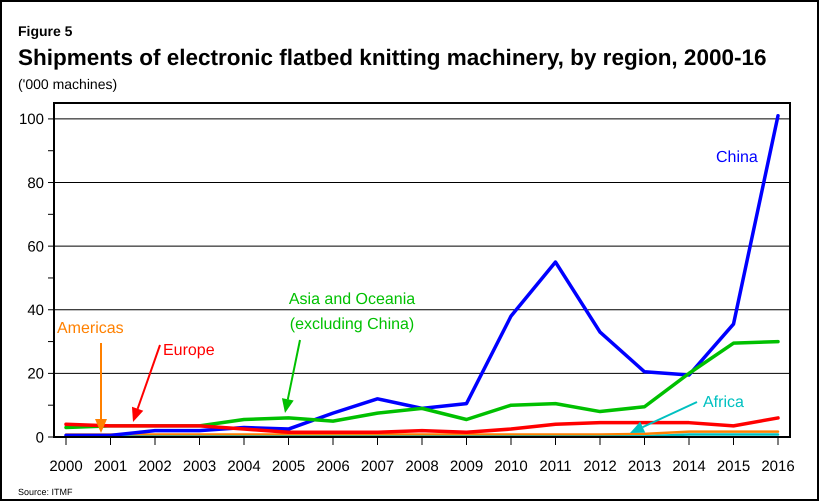  I want to click on chart-subtitle: ('000 machines), so click(68, 84).